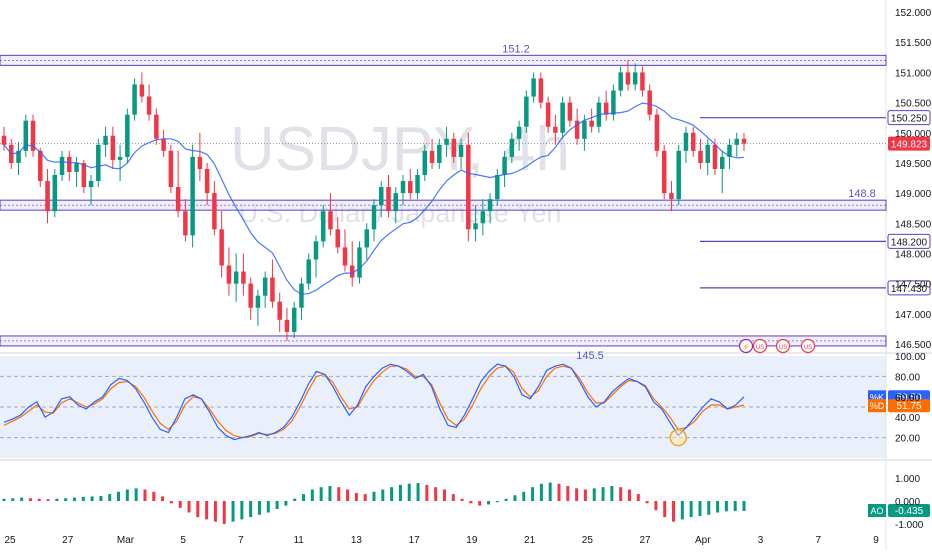  Describe the element at coordinates (877, 406) in the screenshot. I see `stochastic-d-tag-name` at that location.